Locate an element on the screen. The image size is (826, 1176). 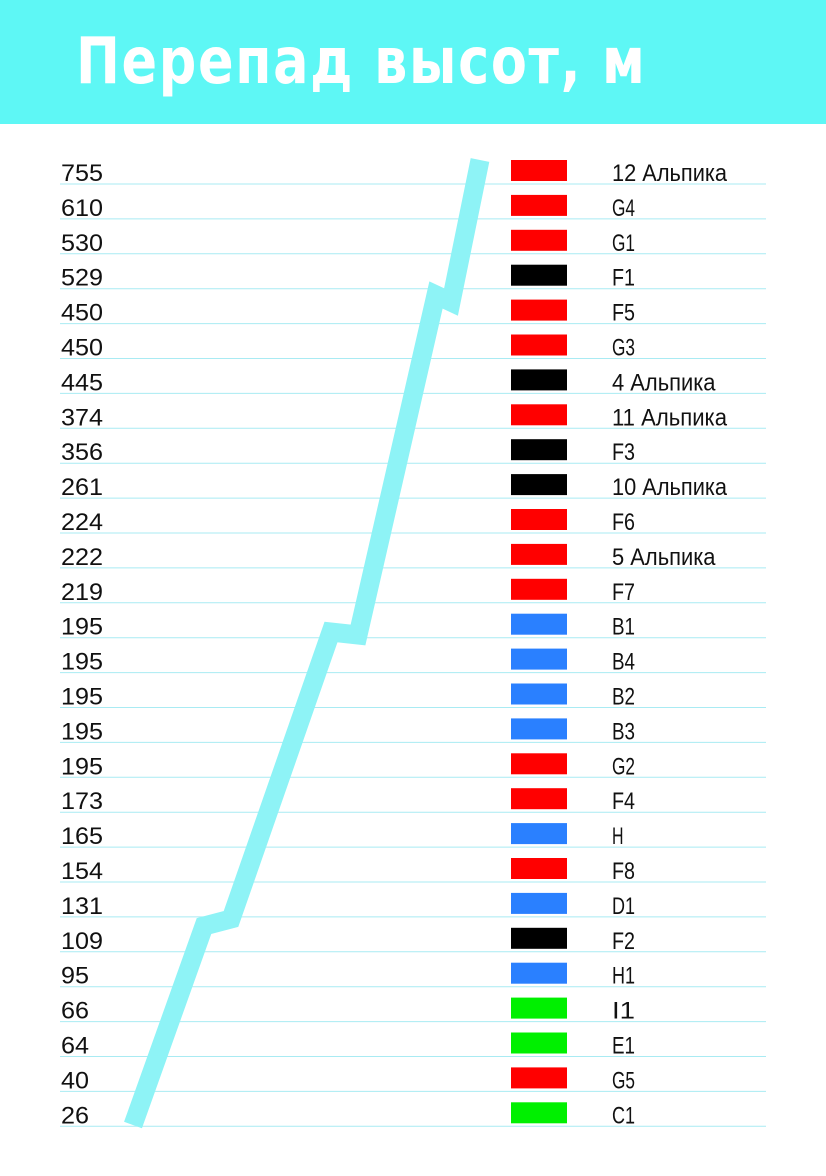
trail-label: F5 is located at coordinates (623, 313).